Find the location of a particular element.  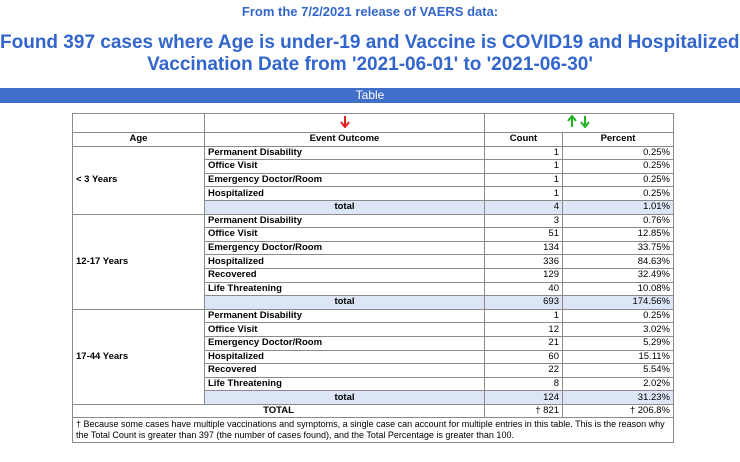

grand-total-count: † 821 is located at coordinates (523, 411).